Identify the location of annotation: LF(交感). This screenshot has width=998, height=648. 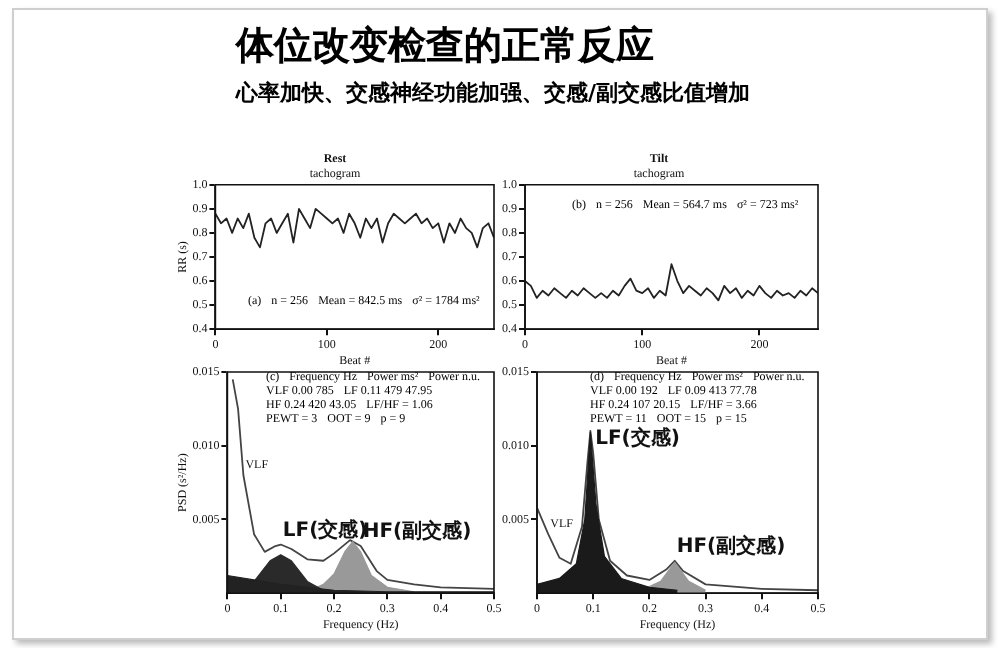
(637, 438).